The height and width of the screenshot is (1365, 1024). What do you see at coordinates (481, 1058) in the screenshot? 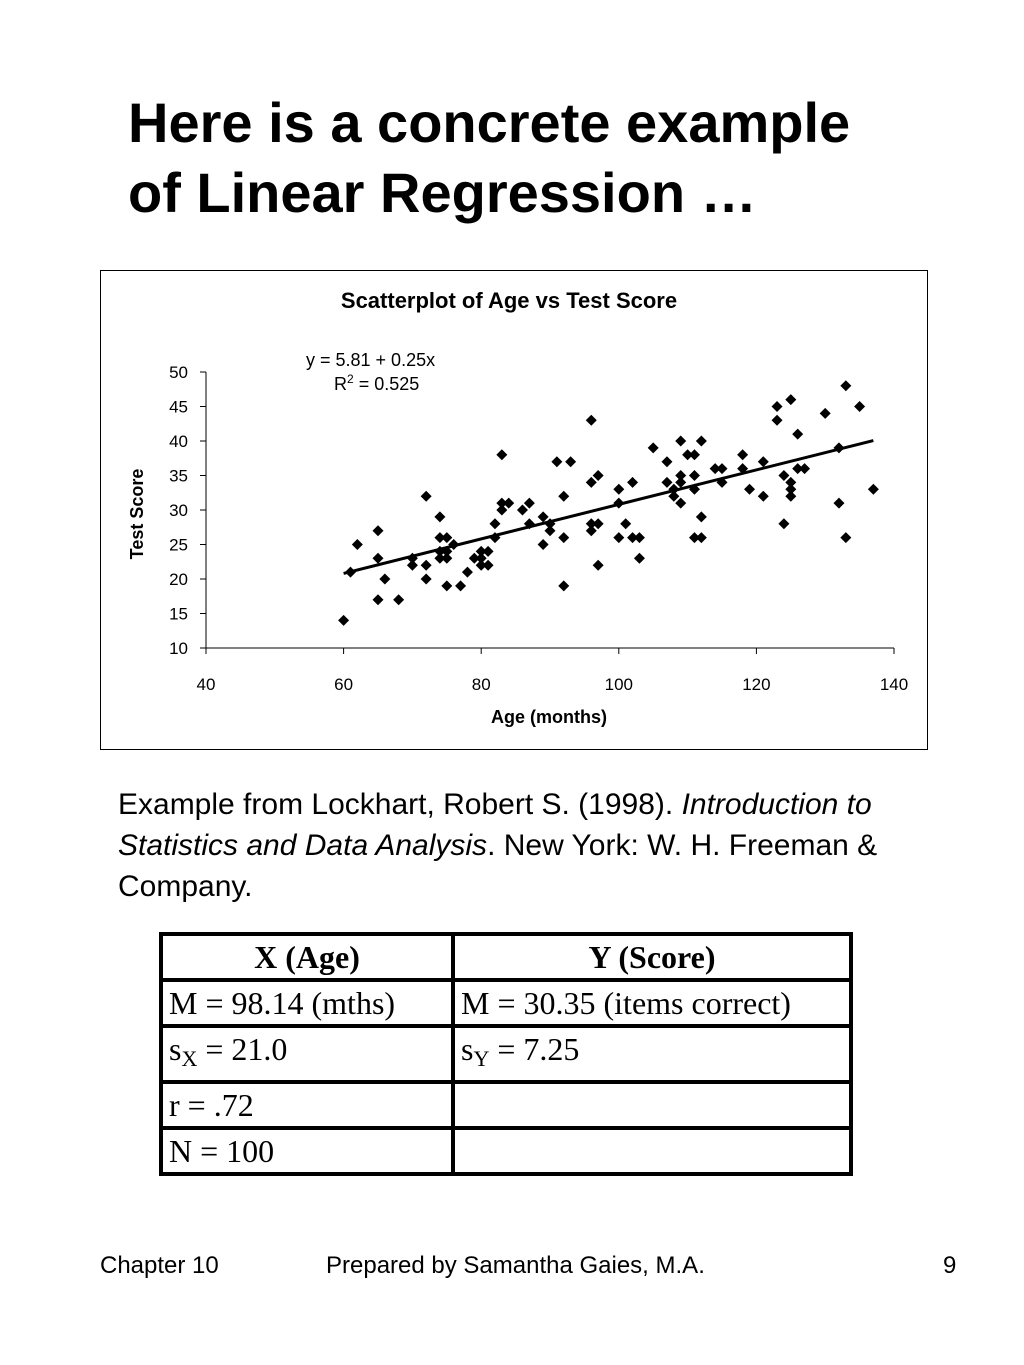
I see `sd-y-subscript: Y` at bounding box center [481, 1058].